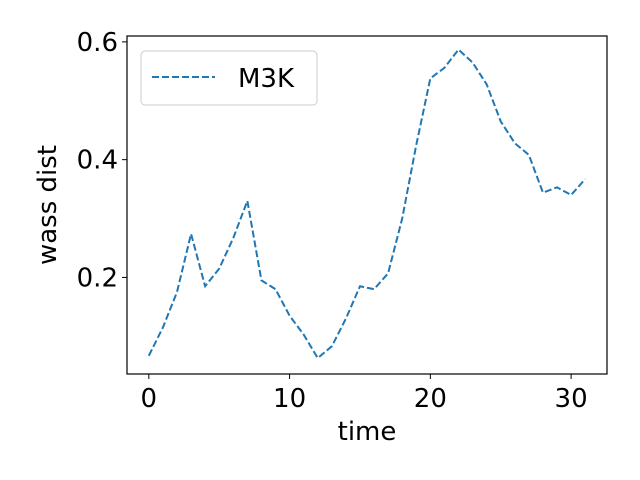  Describe the element at coordinates (266, 79) in the screenshot. I see `legend-label-m3k: M3K` at that location.